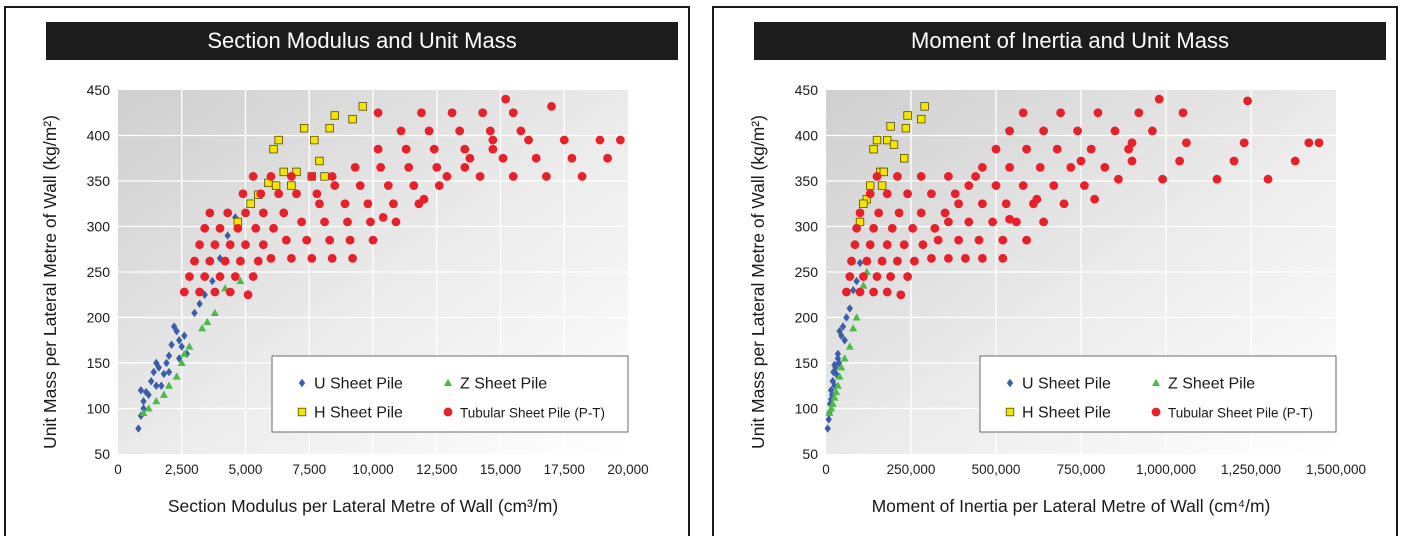  Describe the element at coordinates (807, 227) in the screenshot. I see `y-tick-label: 300` at that location.